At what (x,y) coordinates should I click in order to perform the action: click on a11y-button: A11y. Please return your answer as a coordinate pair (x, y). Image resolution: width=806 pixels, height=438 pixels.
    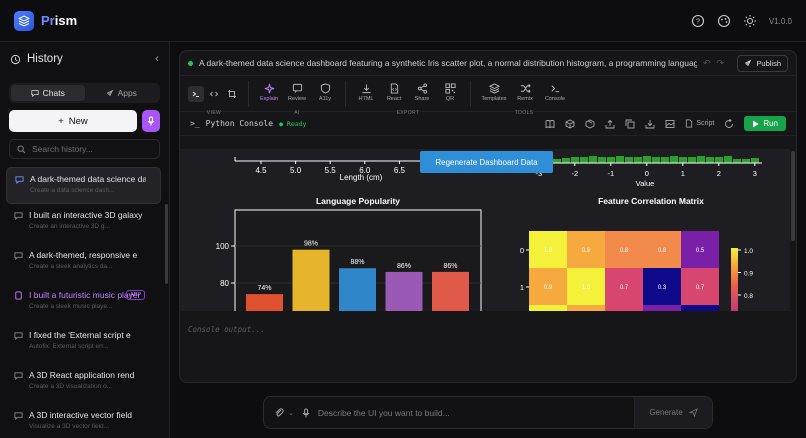
    Looking at the image, I should click on (325, 94).